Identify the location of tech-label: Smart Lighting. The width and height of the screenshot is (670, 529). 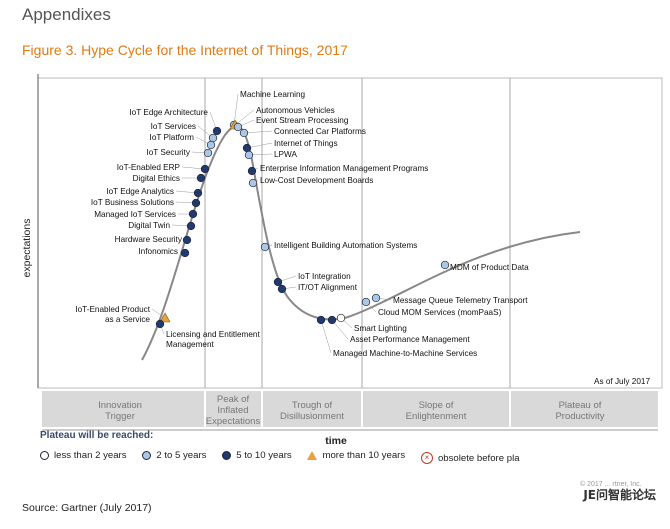
(380, 328).